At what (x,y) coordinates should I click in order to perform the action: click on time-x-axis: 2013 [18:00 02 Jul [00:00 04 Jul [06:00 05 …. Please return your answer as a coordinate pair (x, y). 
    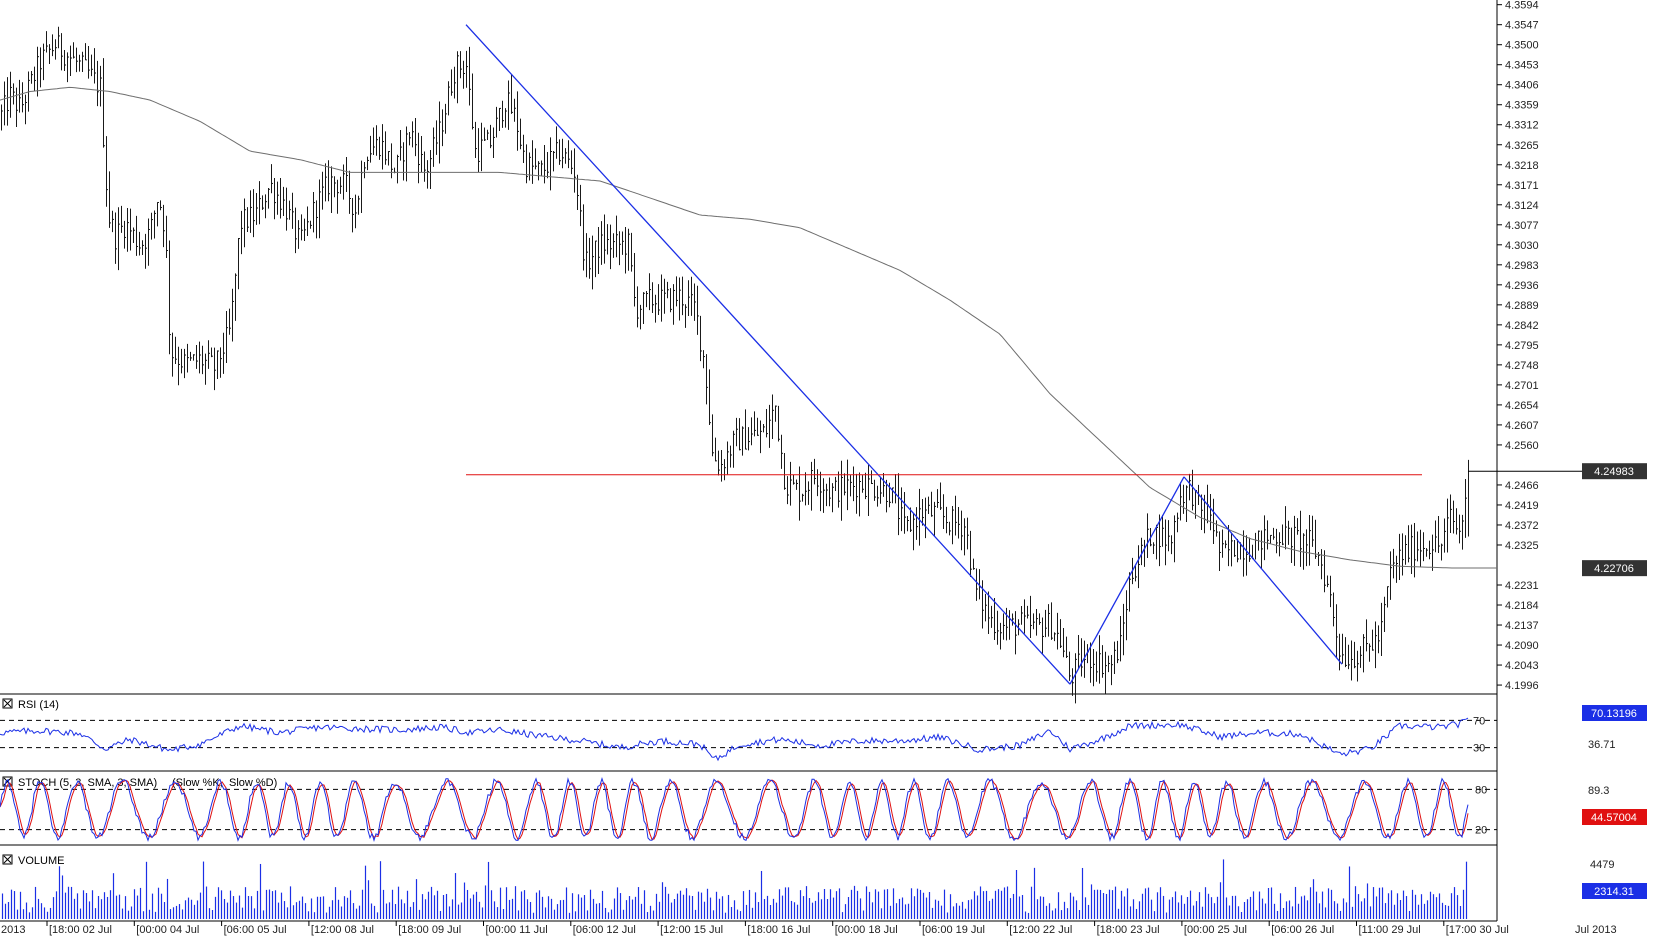
    Looking at the image, I should click on (809, 928).